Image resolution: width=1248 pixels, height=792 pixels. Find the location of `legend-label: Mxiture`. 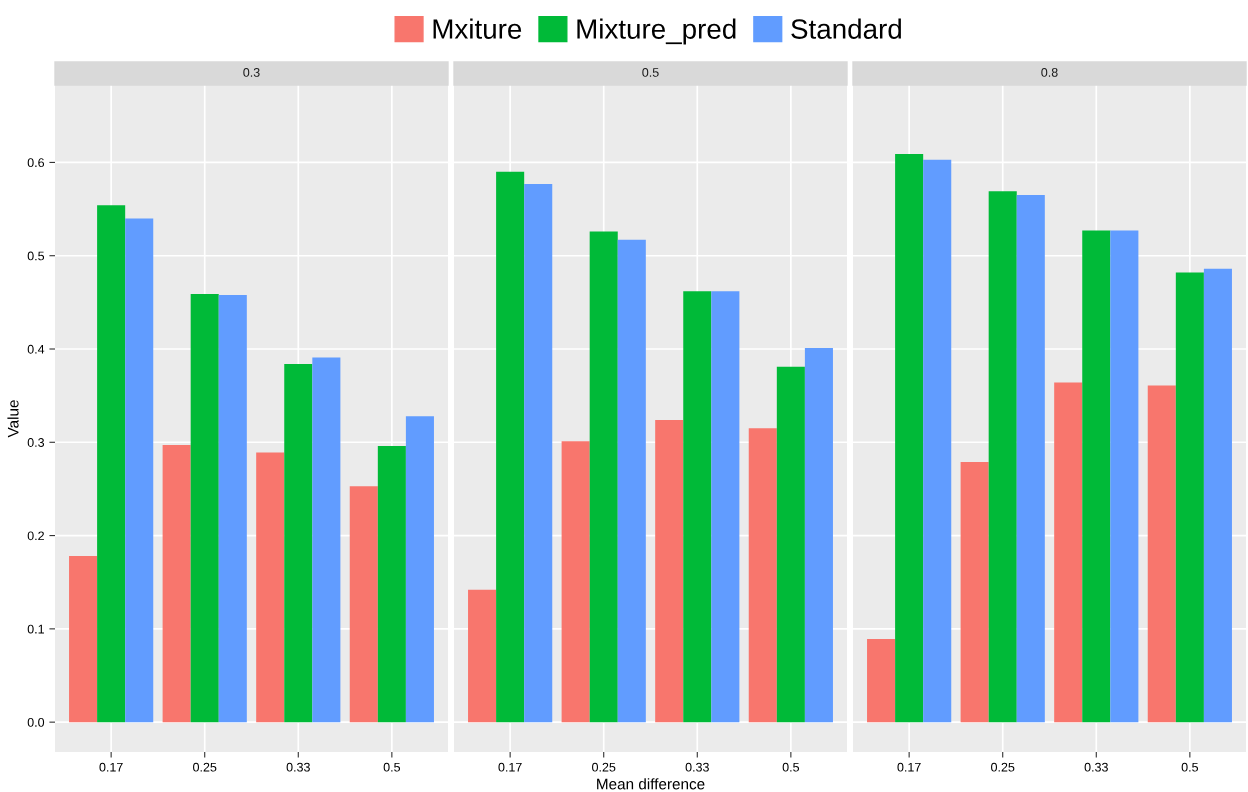

legend-label: Mxiture is located at coordinates (477, 28).